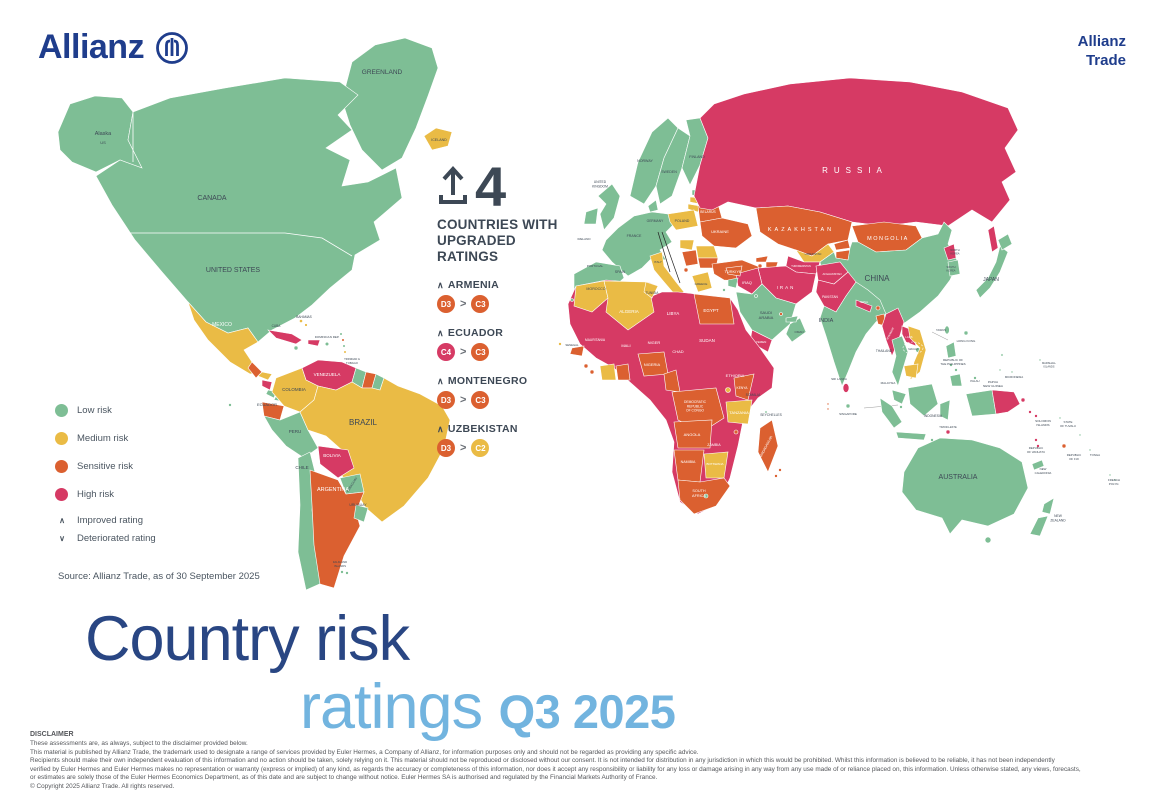 The height and width of the screenshot is (804, 1158). I want to click on map-label: LIBYA, so click(673, 313).